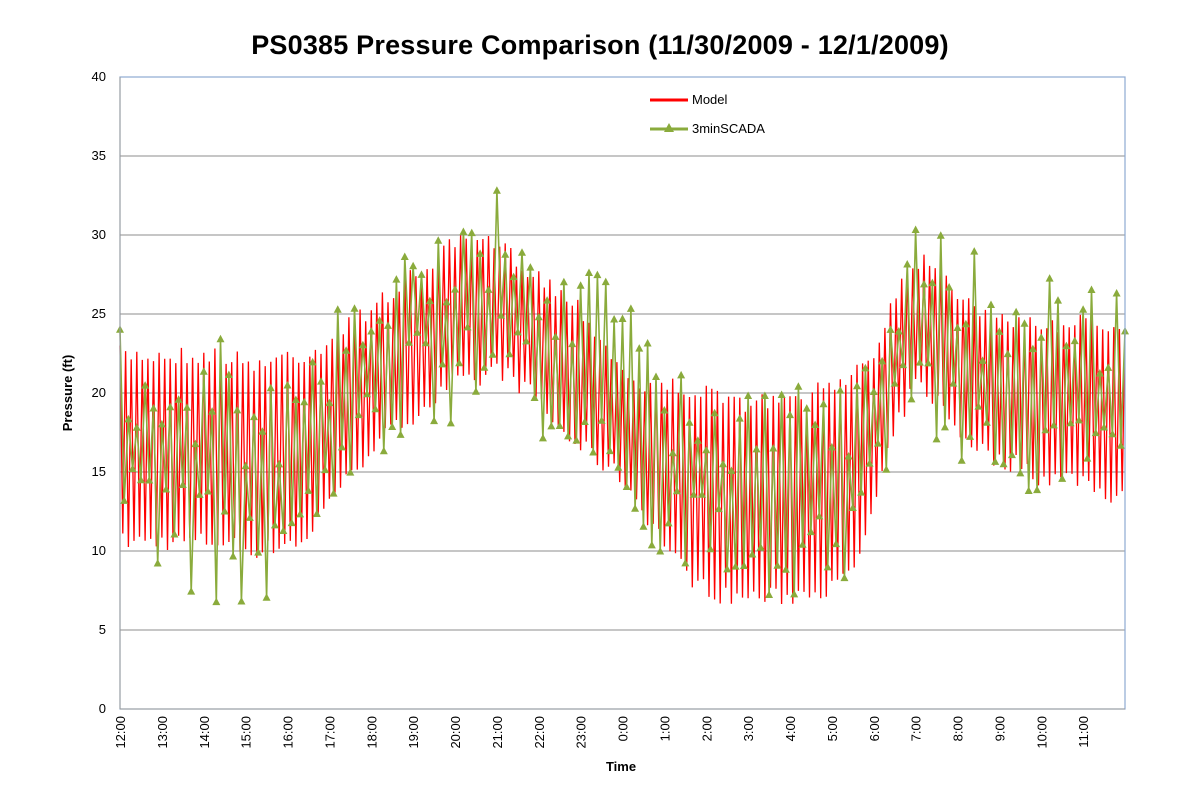  What do you see at coordinates (832, 728) in the screenshot?
I see `x-tick-label: 5:00` at bounding box center [832, 728].